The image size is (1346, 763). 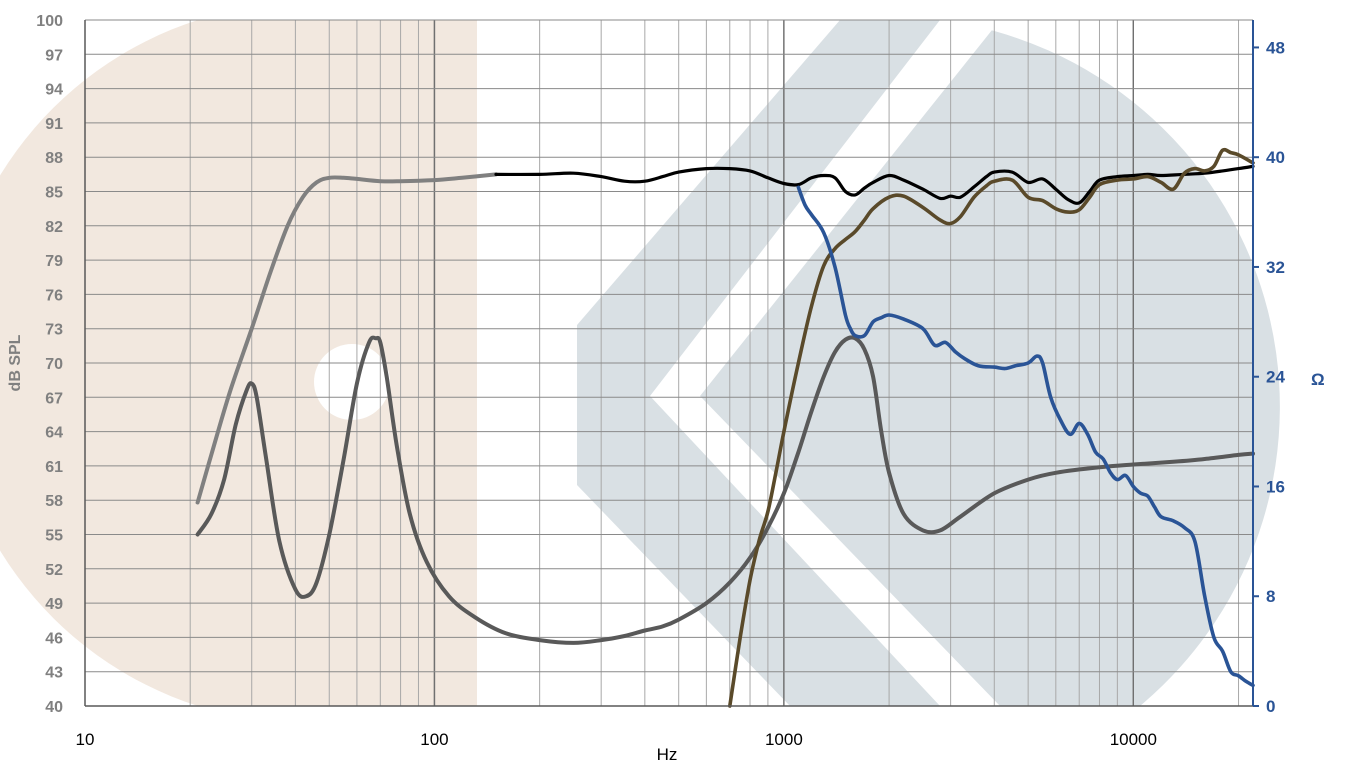 I want to click on y-tick-label: 64, so click(x=54, y=433).